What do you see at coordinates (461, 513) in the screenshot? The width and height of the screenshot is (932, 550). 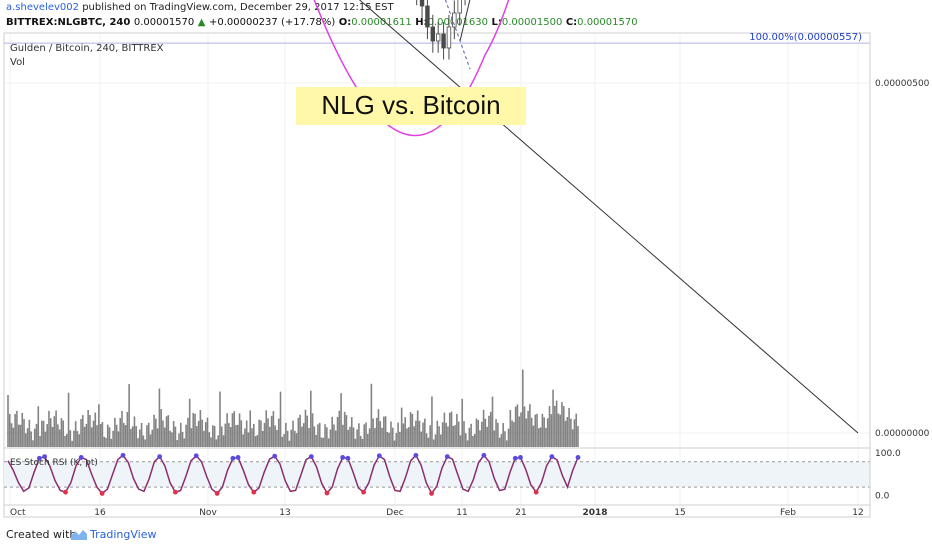 I see `time-tick-label: 11` at bounding box center [461, 513].